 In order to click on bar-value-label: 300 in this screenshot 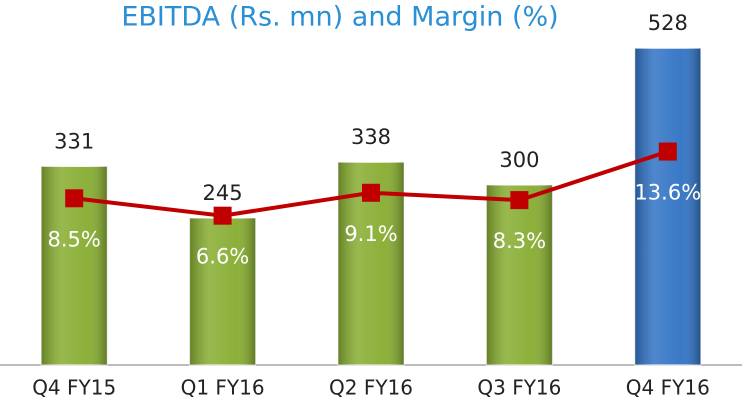, I will do `click(519, 160)`.